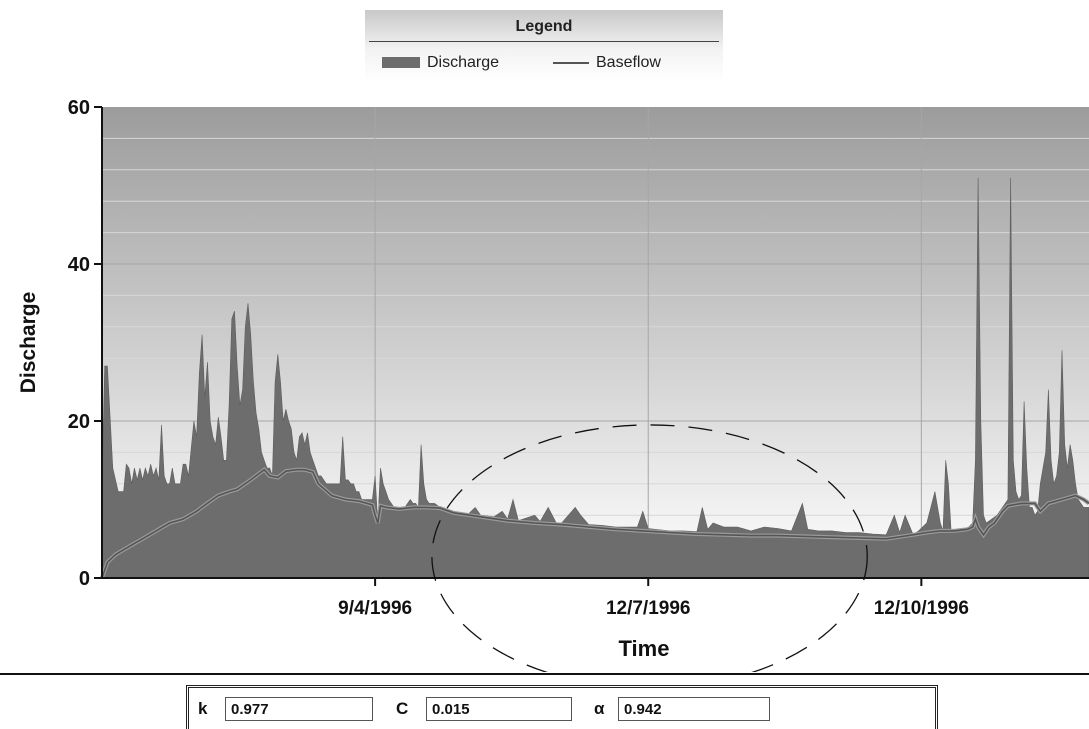 The width and height of the screenshot is (1089, 729). I want to click on legend-label-discharge: Discharge, so click(463, 62).